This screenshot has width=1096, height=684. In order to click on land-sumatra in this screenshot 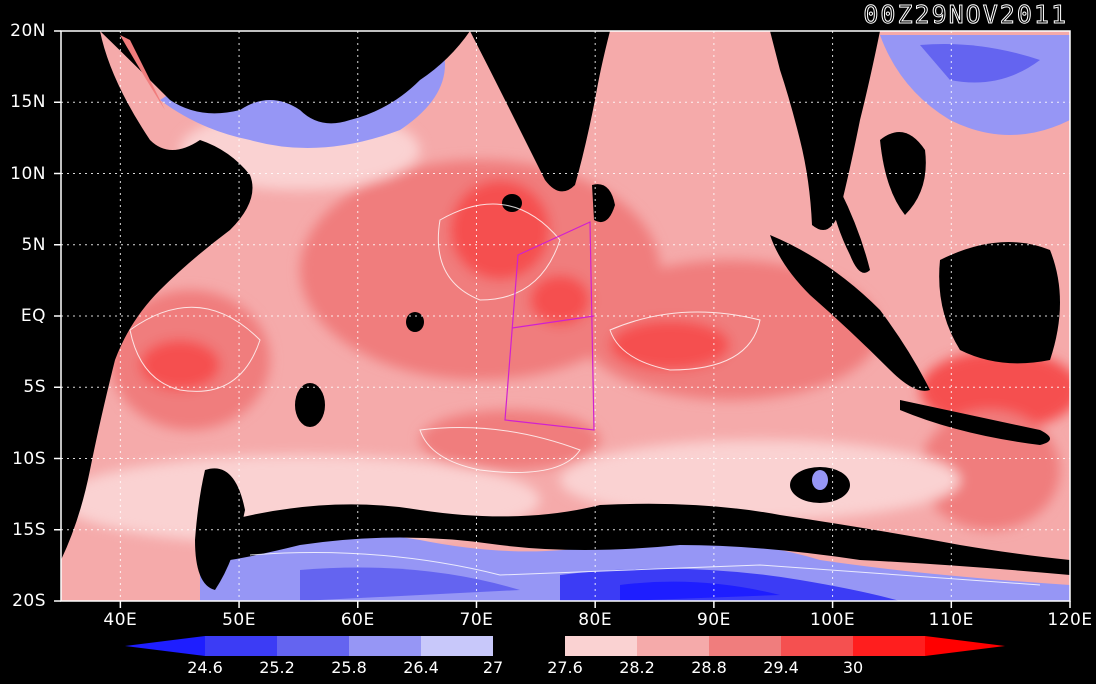, I will do `click(850, 313)`.